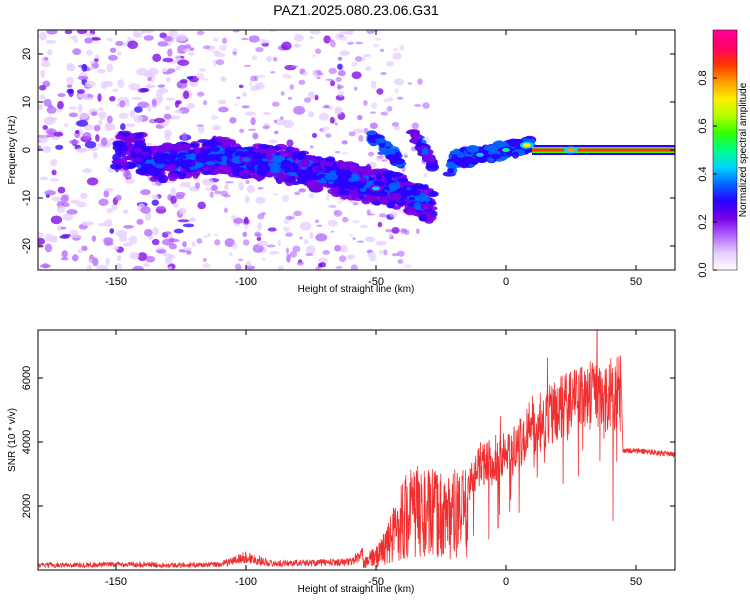  I want to click on colorbar-ticks: 0.0 0.2 0.4 0.6 0.8, so click(707, 174).